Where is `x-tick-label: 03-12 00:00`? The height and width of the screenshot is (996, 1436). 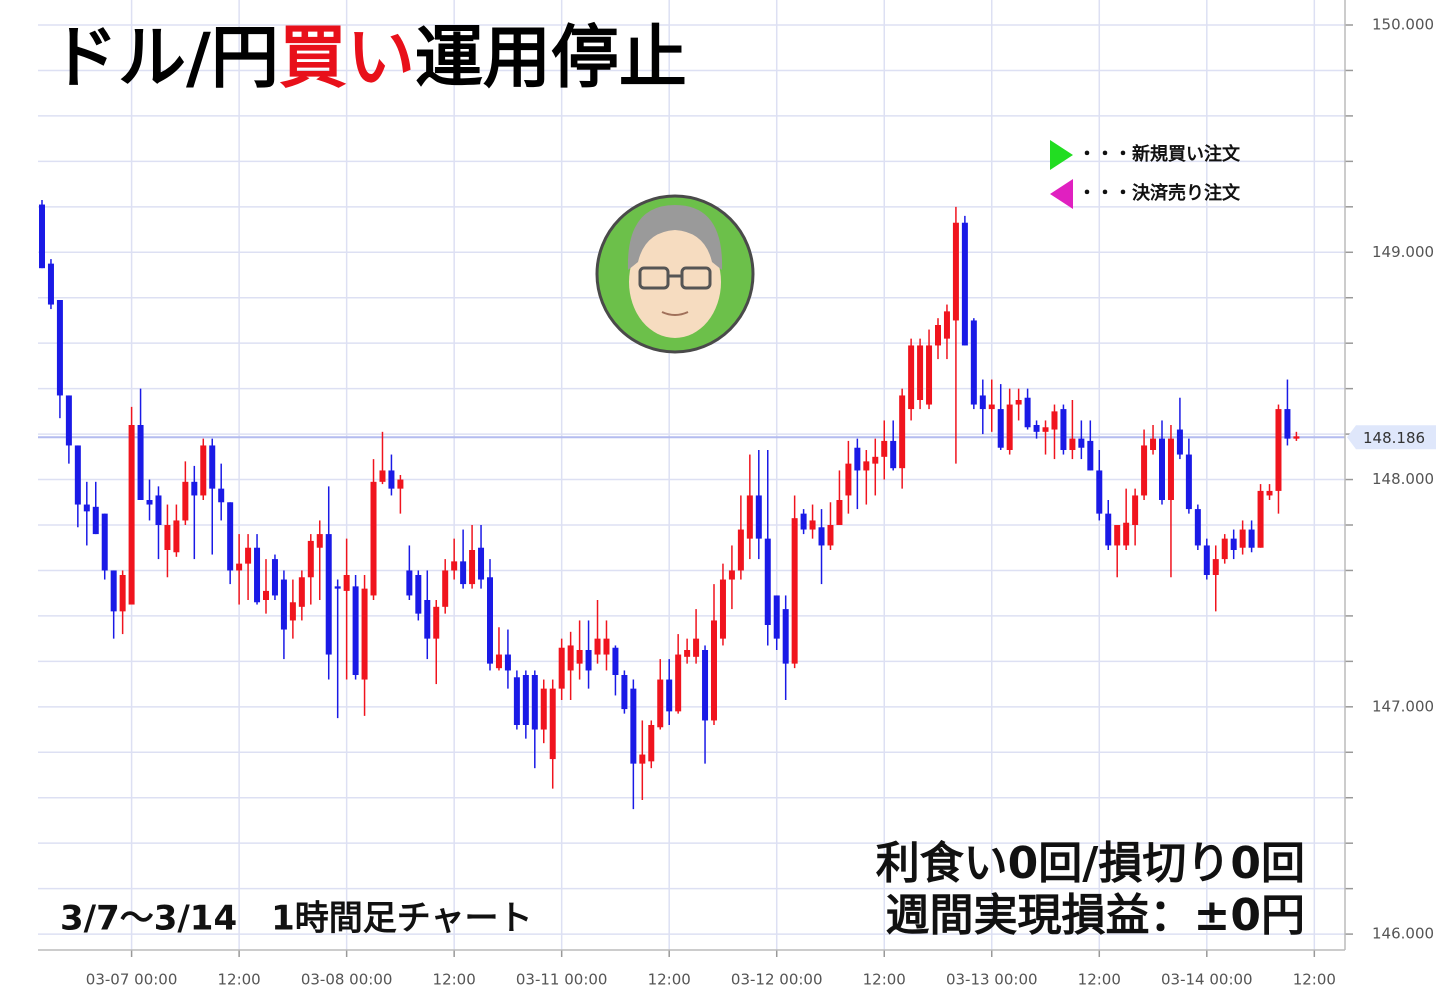 x-tick-label: 03-12 00:00 is located at coordinates (777, 980).